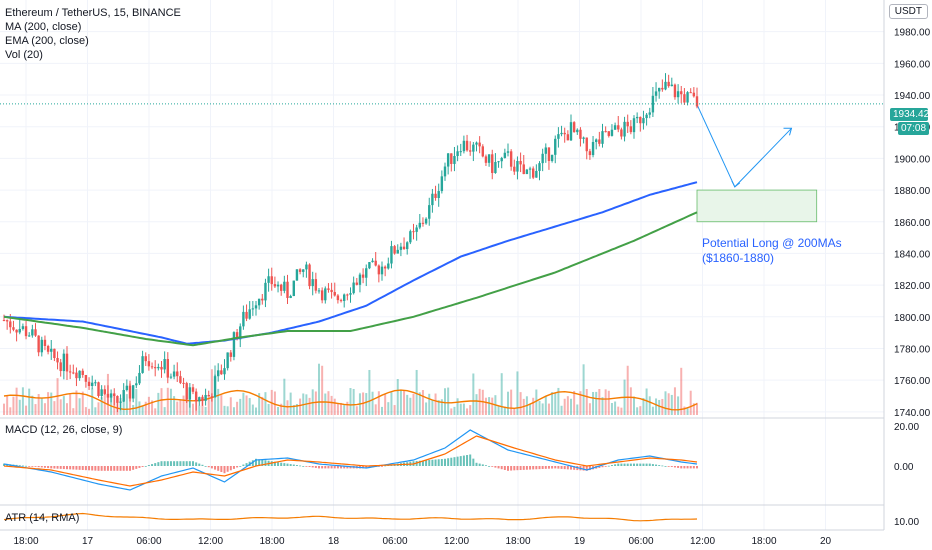 This screenshot has width=932, height=550. What do you see at coordinates (580, 541) in the screenshot?
I see `time-tick-label: 19` at bounding box center [580, 541].